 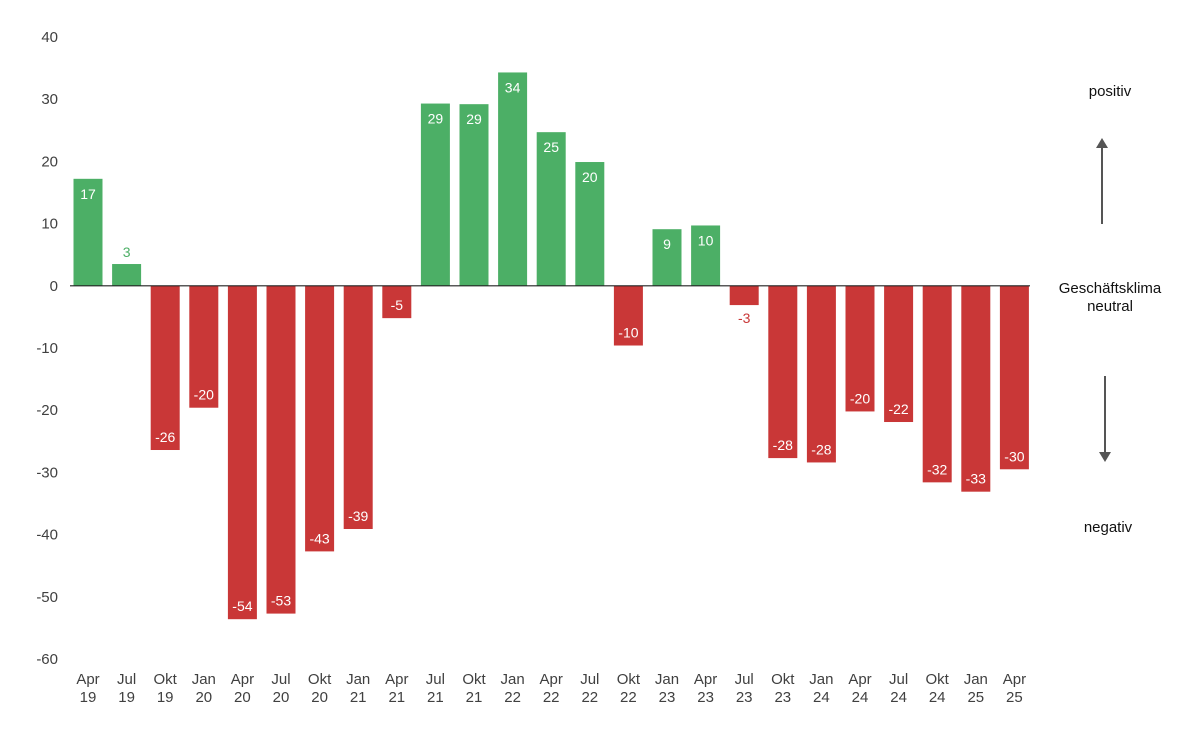 What do you see at coordinates (898, 409) in the screenshot?
I see `data-label: -22` at bounding box center [898, 409].